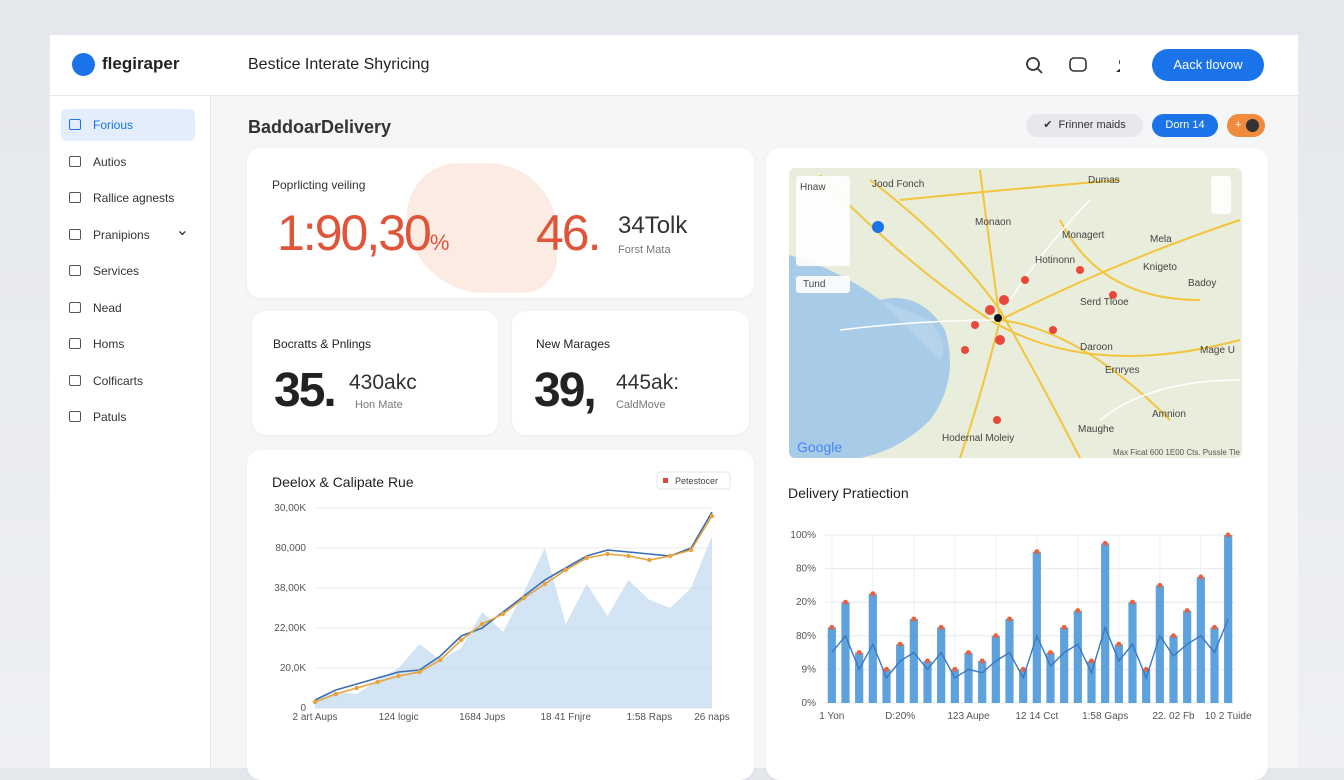 This screenshot has height=780, width=1344. Describe the element at coordinates (1246, 125) in the screenshot. I see `action: +` at that location.